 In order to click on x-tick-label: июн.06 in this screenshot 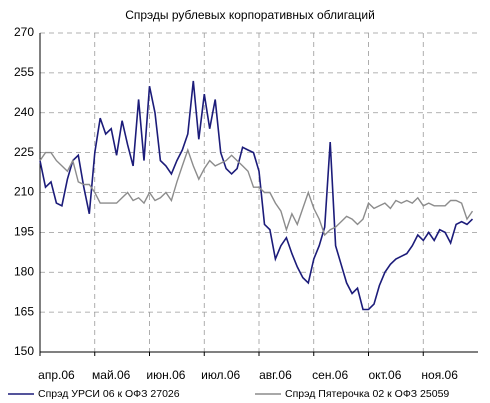, I will do `click(165, 375)`.